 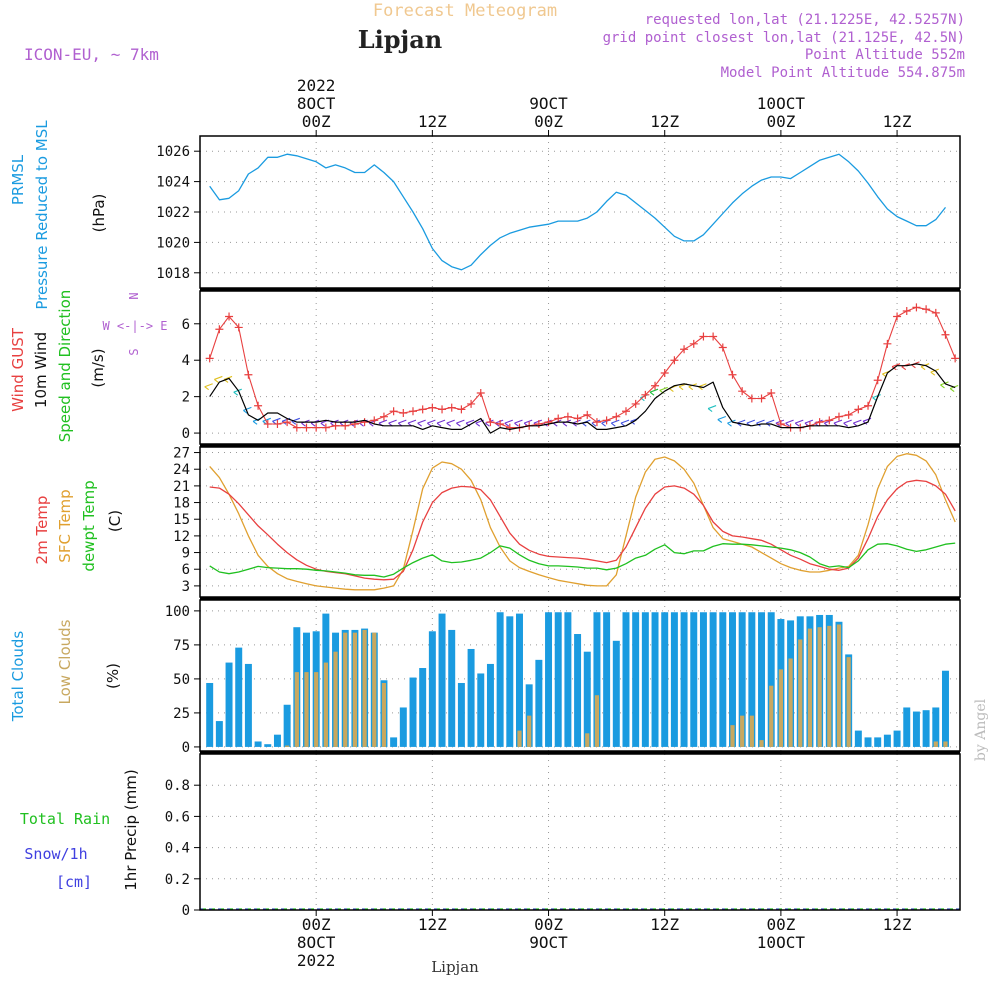 What do you see at coordinates (455, 967) in the screenshot?
I see `footer-location: Lipjan` at bounding box center [455, 967].